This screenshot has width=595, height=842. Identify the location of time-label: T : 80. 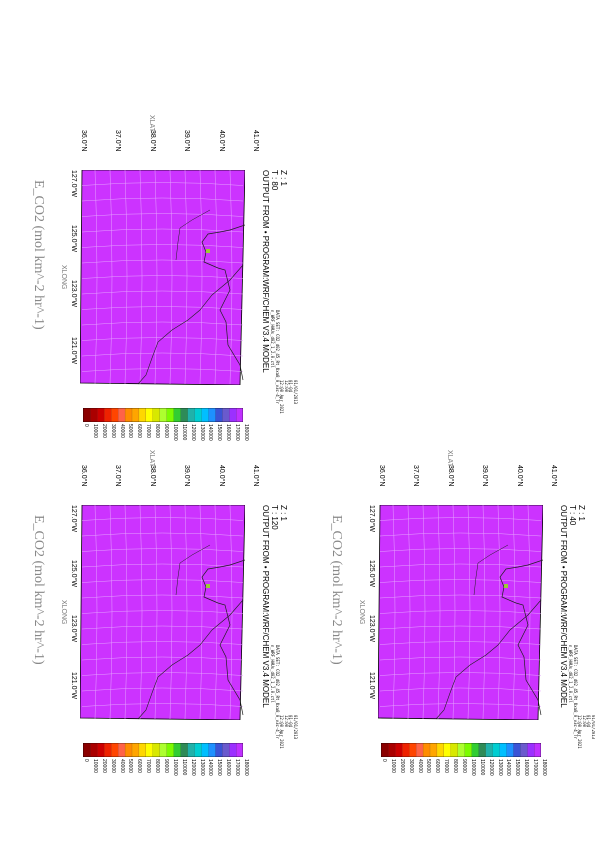
(274, 180).